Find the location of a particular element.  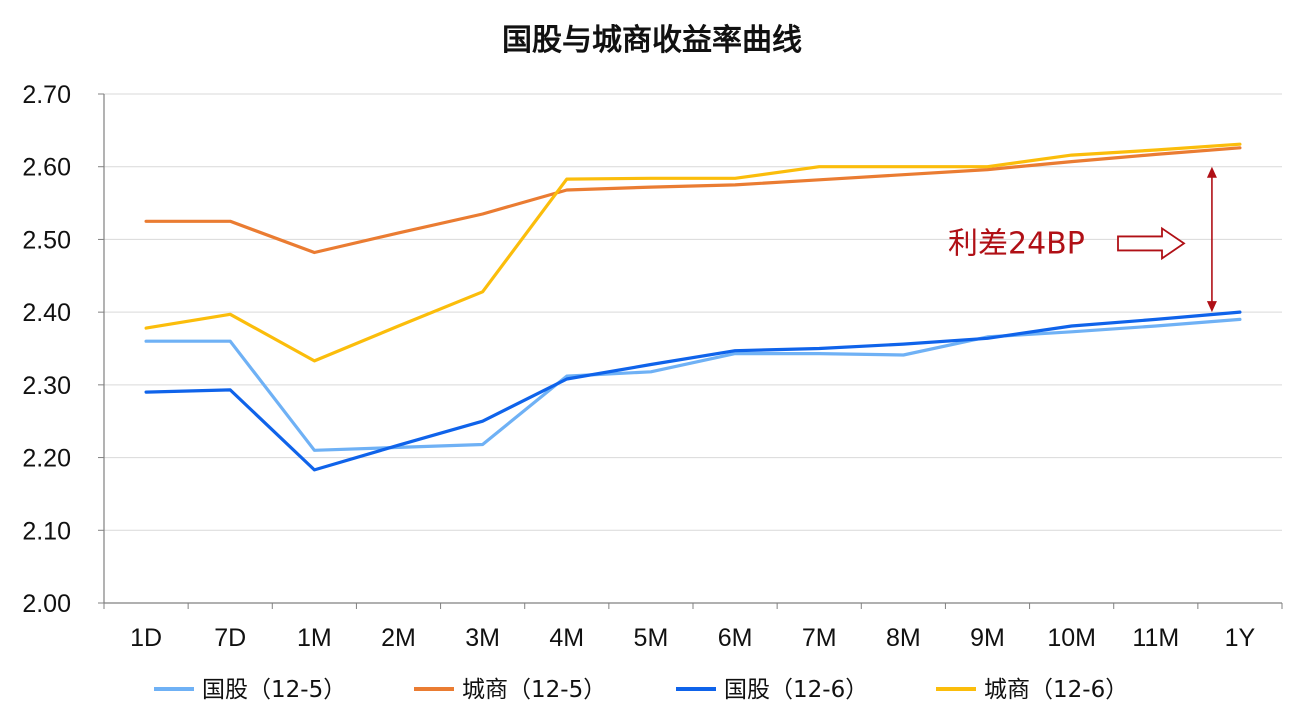

x-tick-label: 1D is located at coordinates (146, 638).